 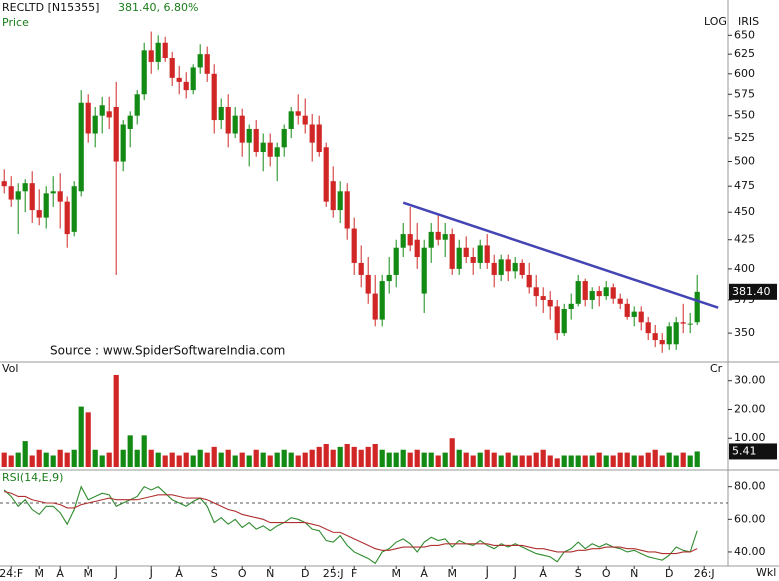 I want to click on provider: IRIS, so click(x=748, y=21).